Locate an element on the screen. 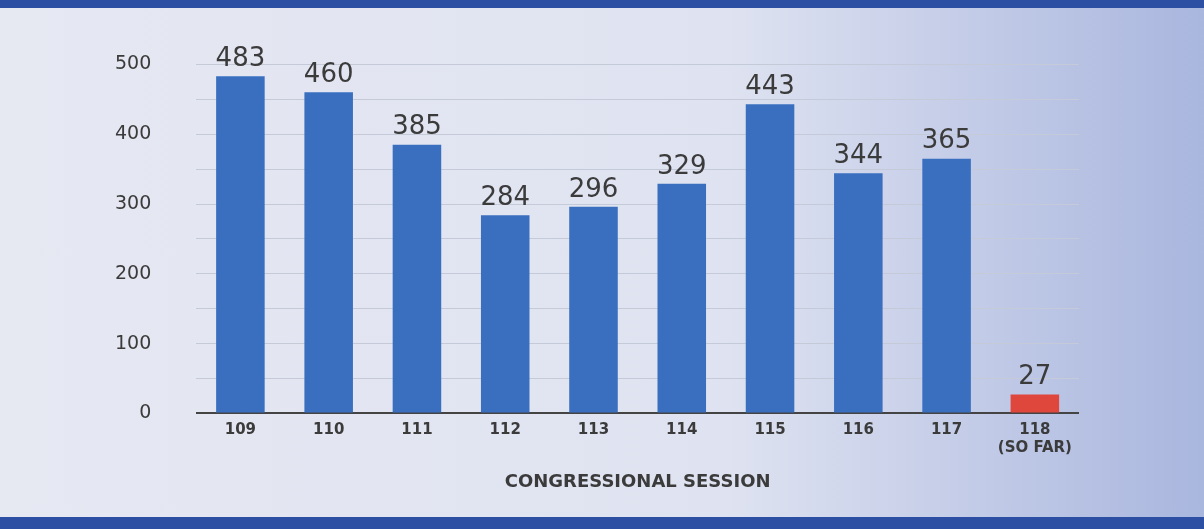 The width and height of the screenshot is (1204, 529). data-label: 483 is located at coordinates (240, 57).